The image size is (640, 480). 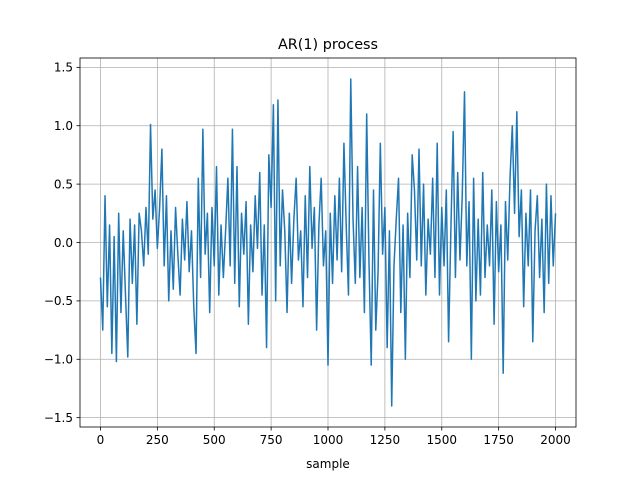 I want to click on x-tick-label: 1750, so click(x=498, y=440).